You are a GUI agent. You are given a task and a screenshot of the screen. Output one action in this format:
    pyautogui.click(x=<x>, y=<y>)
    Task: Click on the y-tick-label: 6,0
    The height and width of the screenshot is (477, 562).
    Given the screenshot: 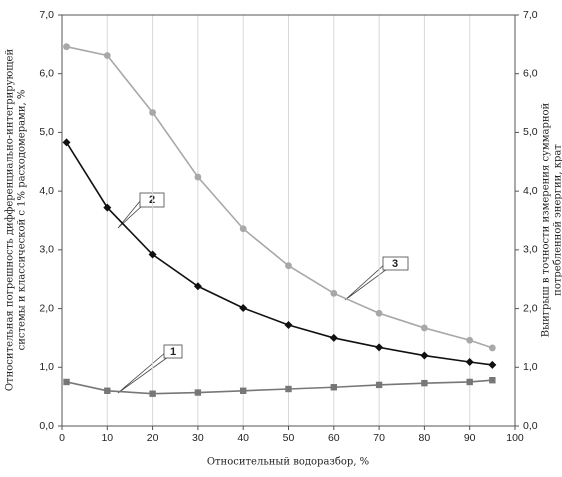 What is the action you would take?
    pyautogui.click(x=46, y=73)
    